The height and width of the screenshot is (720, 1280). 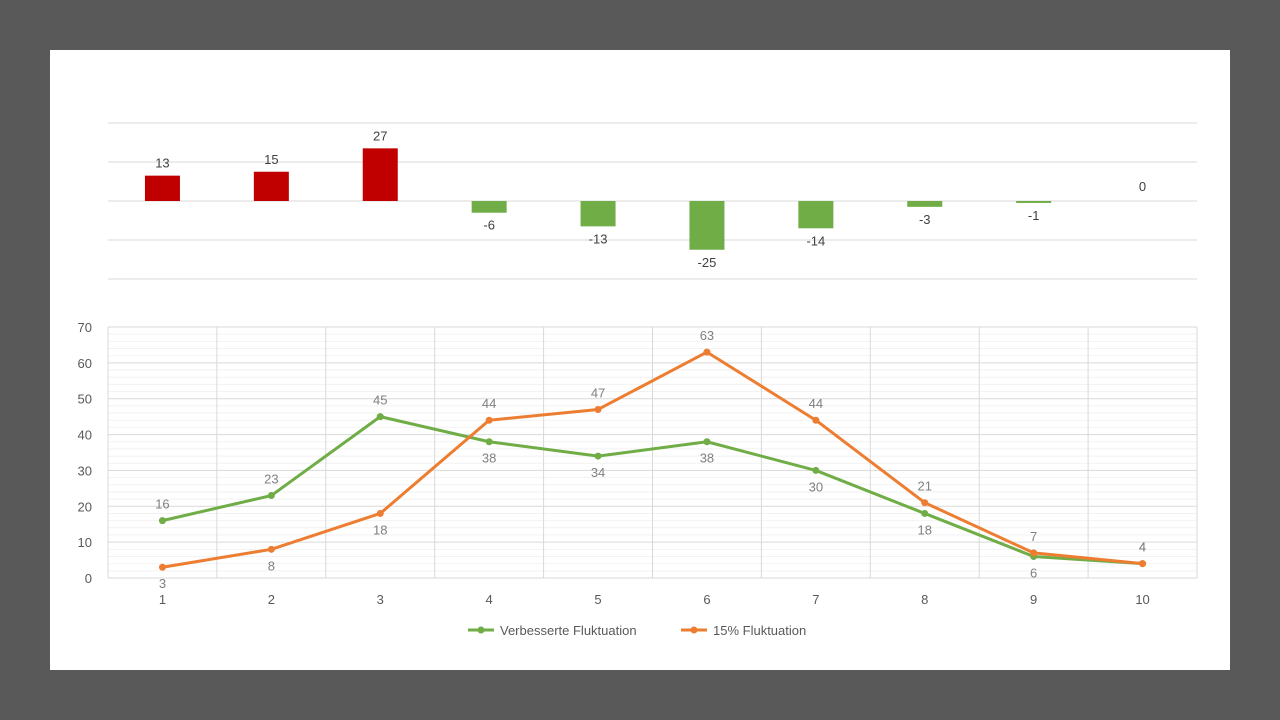 I want to click on x-tick-label: 2, so click(x=271, y=599).